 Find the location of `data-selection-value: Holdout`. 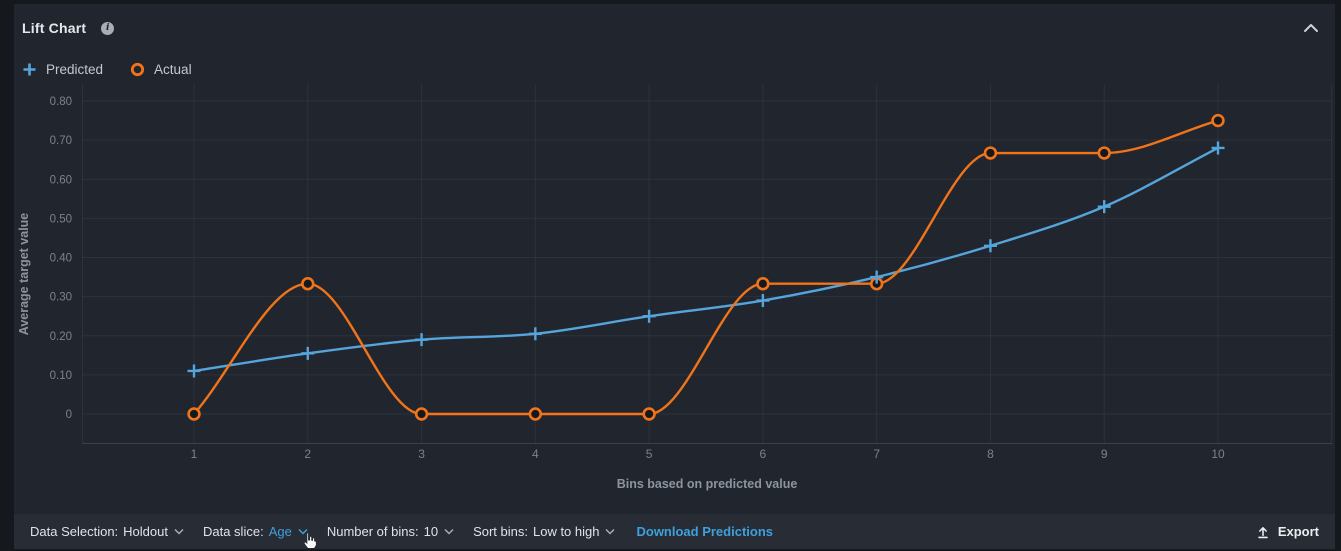

data-selection-value: Holdout is located at coordinates (145, 531).